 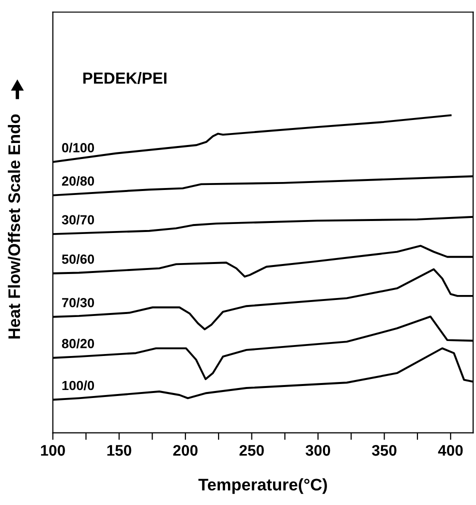 What do you see at coordinates (78, 147) in the screenshot?
I see `series-label: 0/100` at bounding box center [78, 147].